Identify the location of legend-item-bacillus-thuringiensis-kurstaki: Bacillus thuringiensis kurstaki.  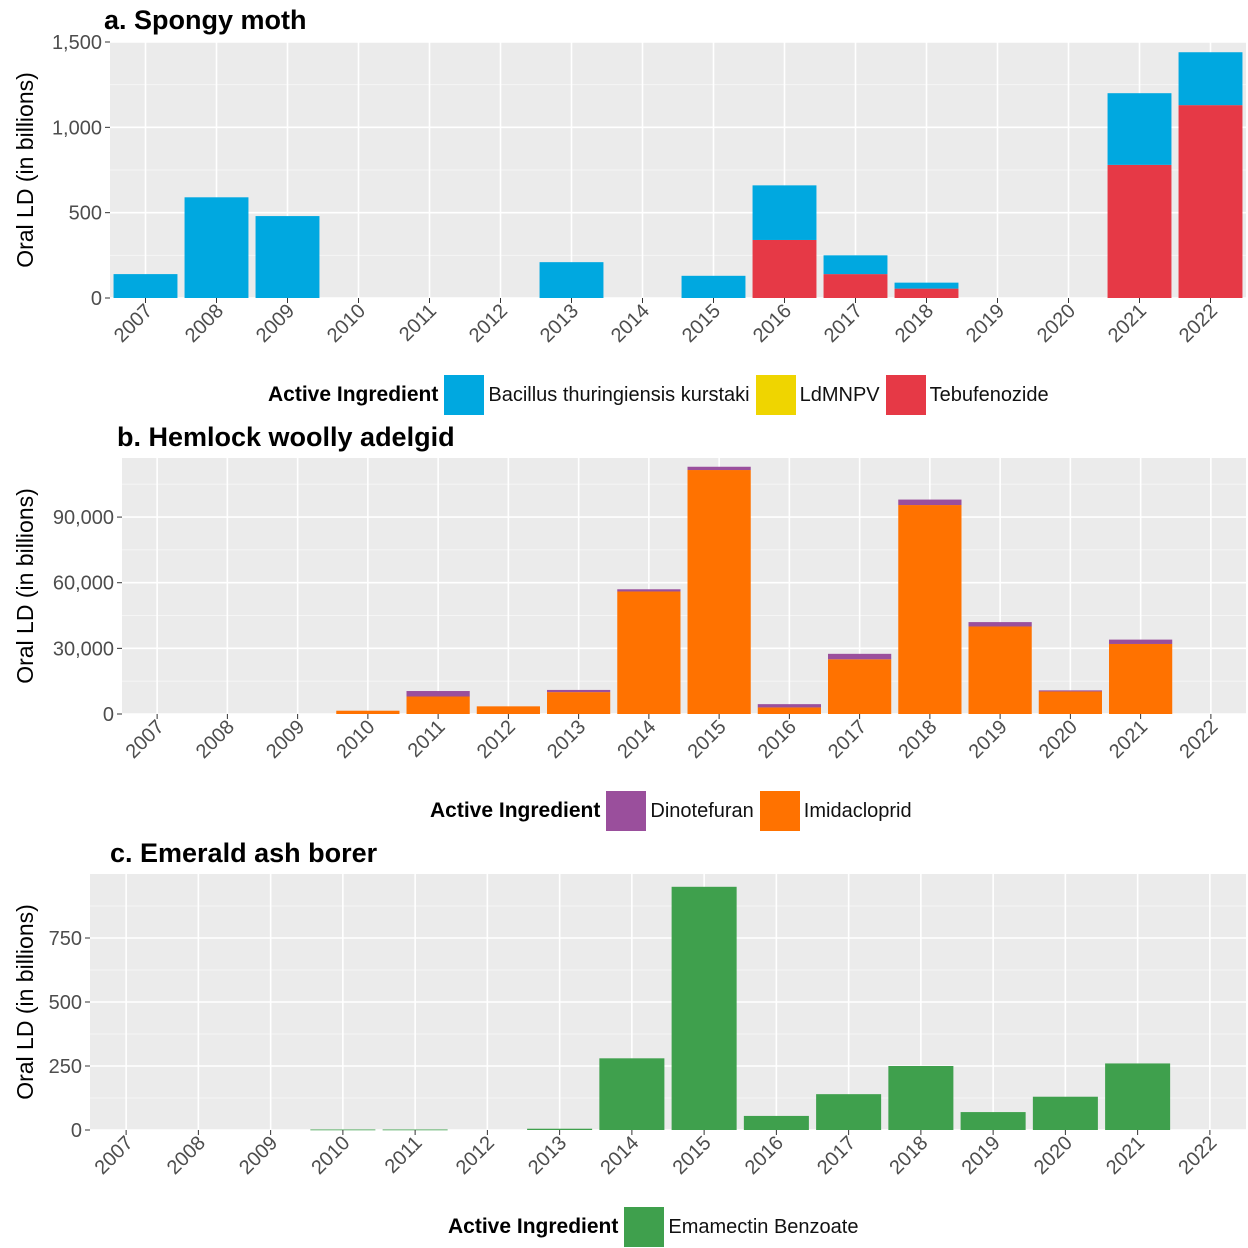
(598, 395).